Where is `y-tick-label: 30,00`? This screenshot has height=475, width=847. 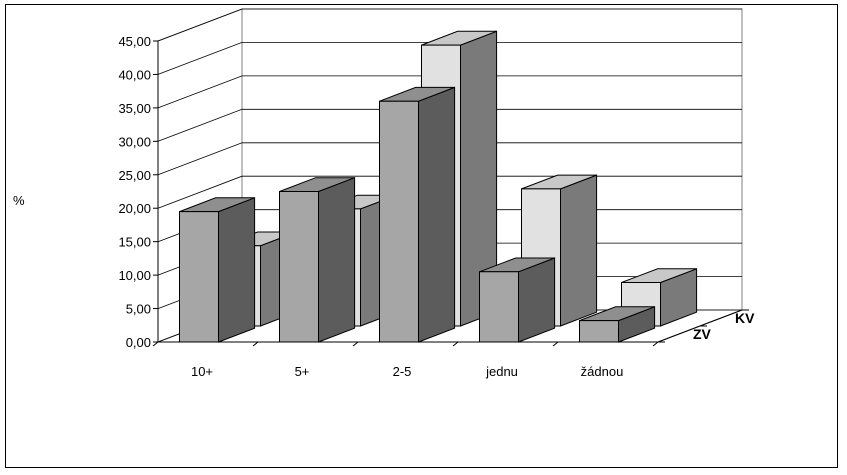 y-tick-label: 30,00 is located at coordinates (134, 141).